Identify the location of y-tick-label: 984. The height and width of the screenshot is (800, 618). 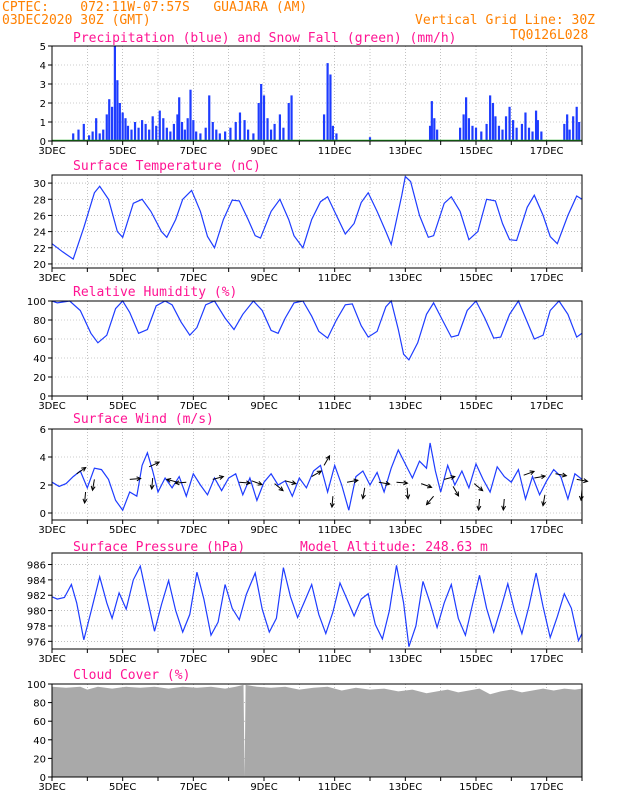
(36, 581).